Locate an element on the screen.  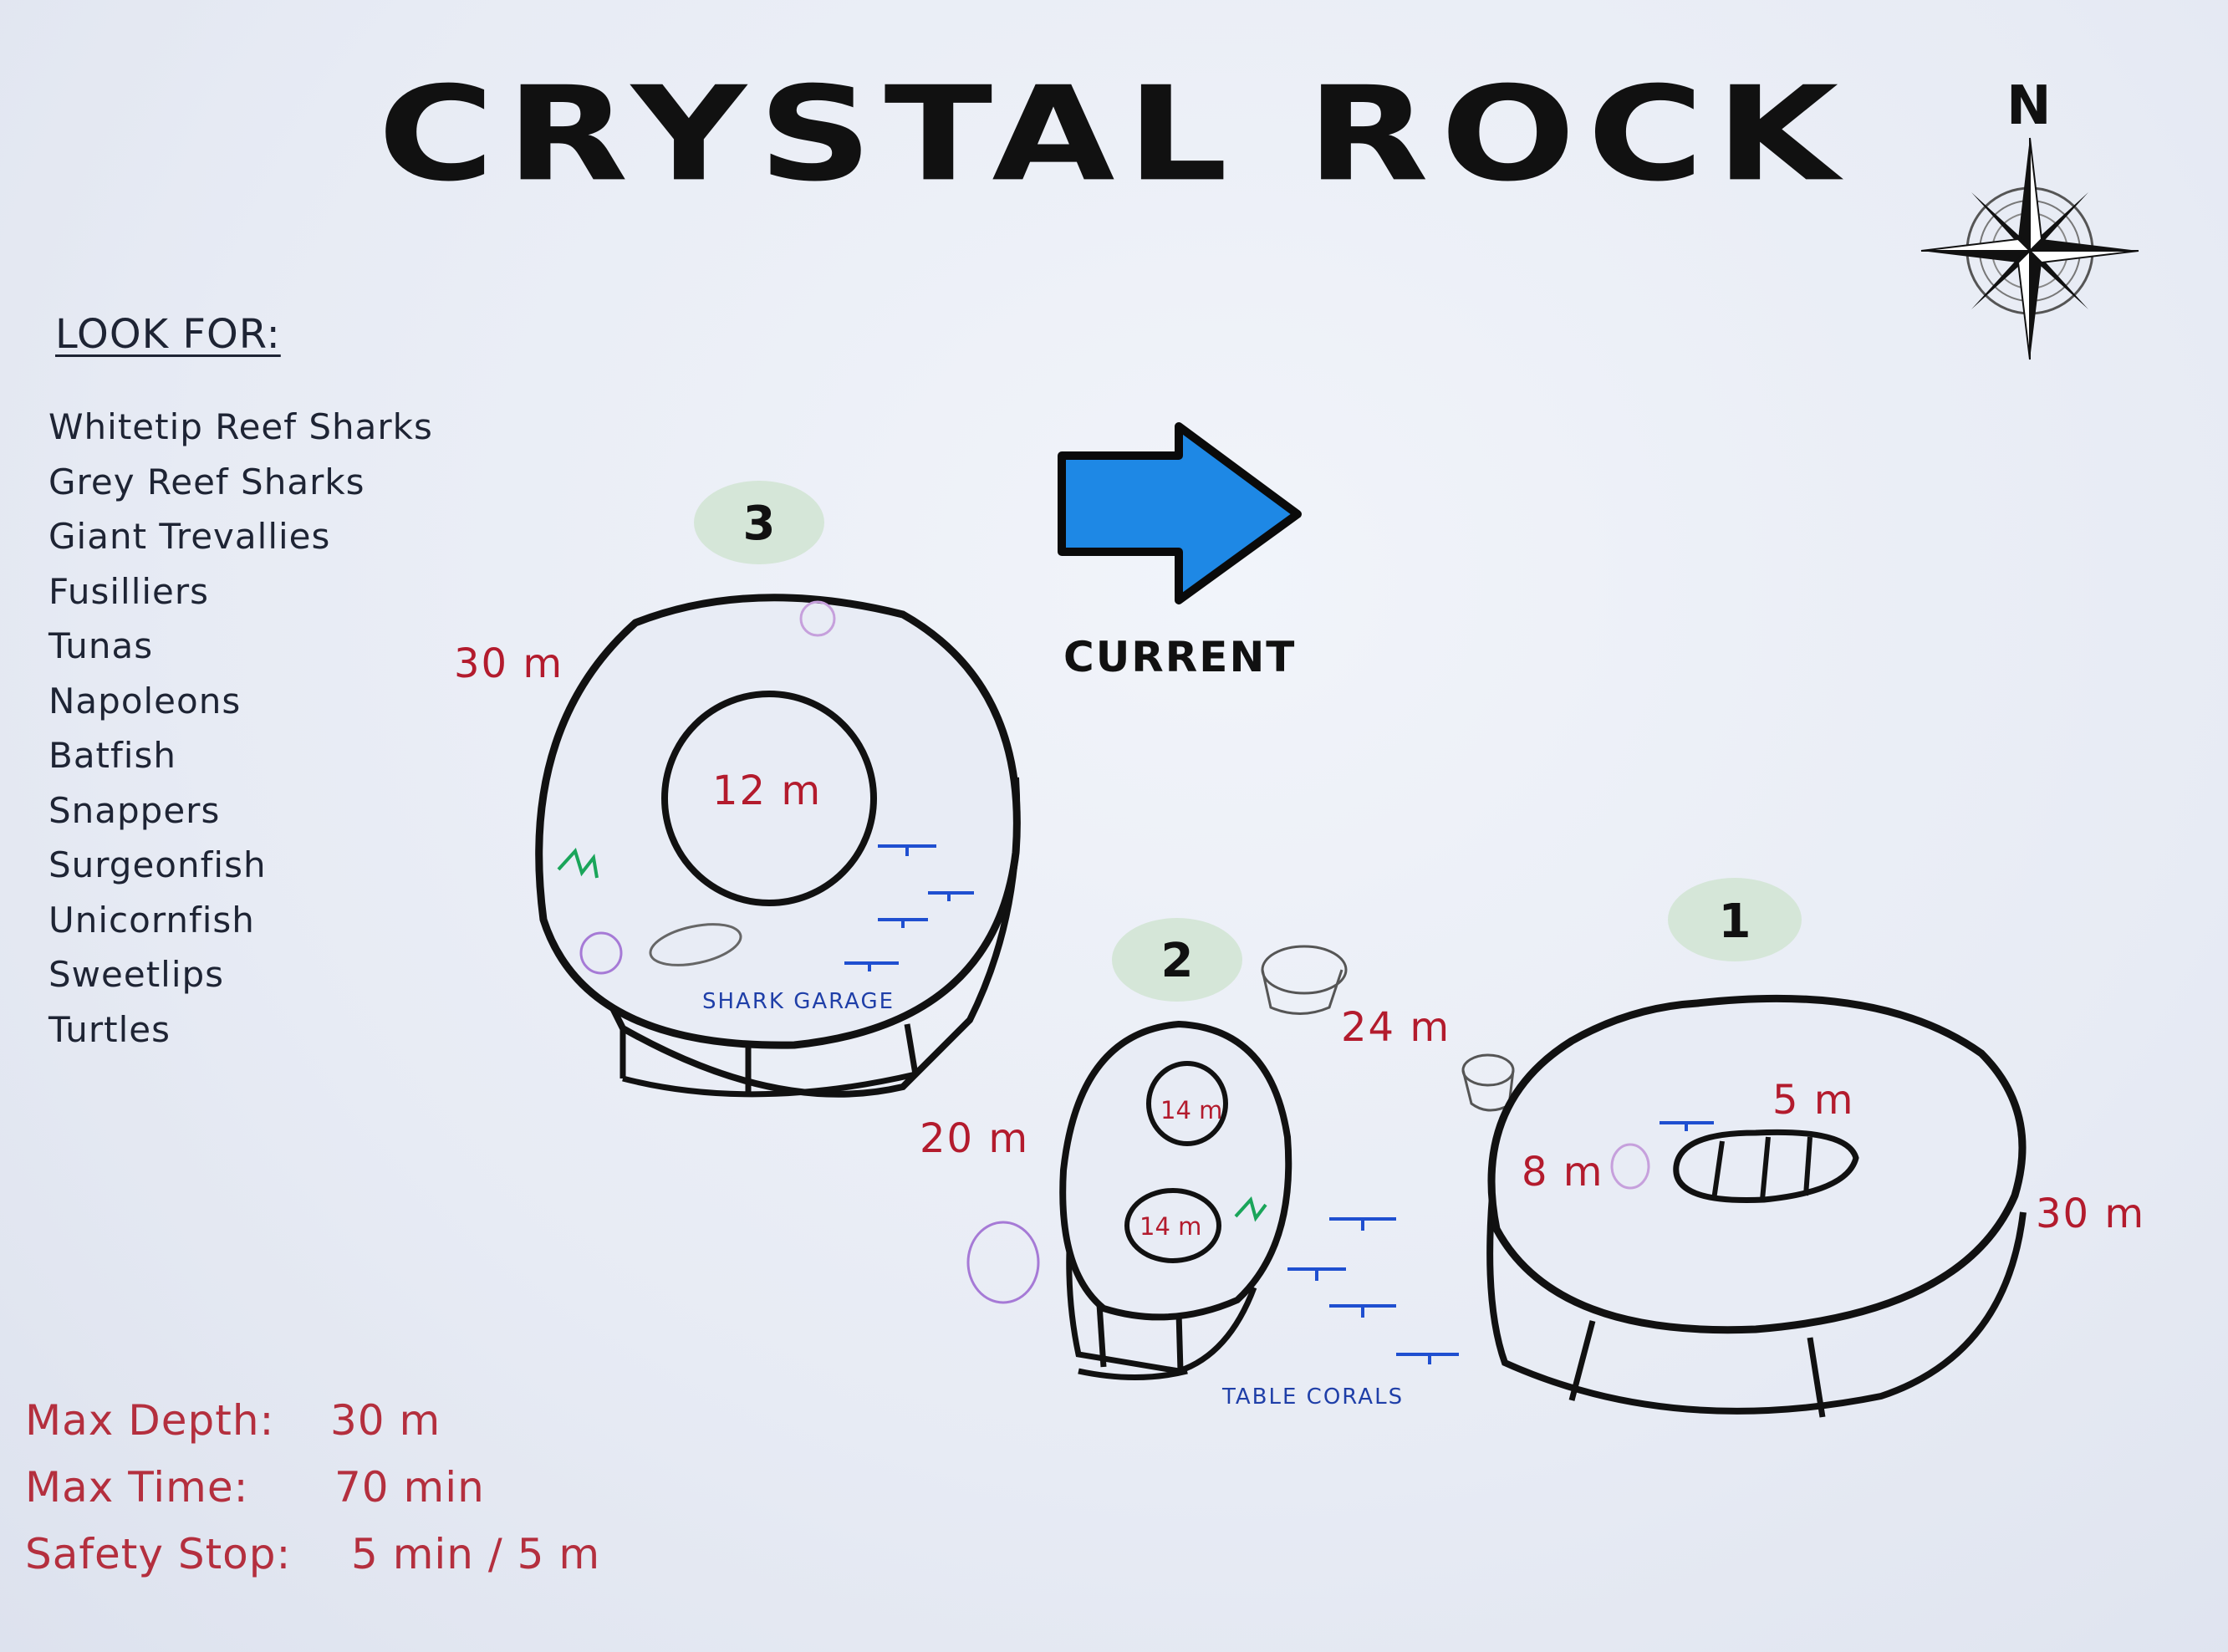
species-item: Giant Trevallies is located at coordinates (190, 536).